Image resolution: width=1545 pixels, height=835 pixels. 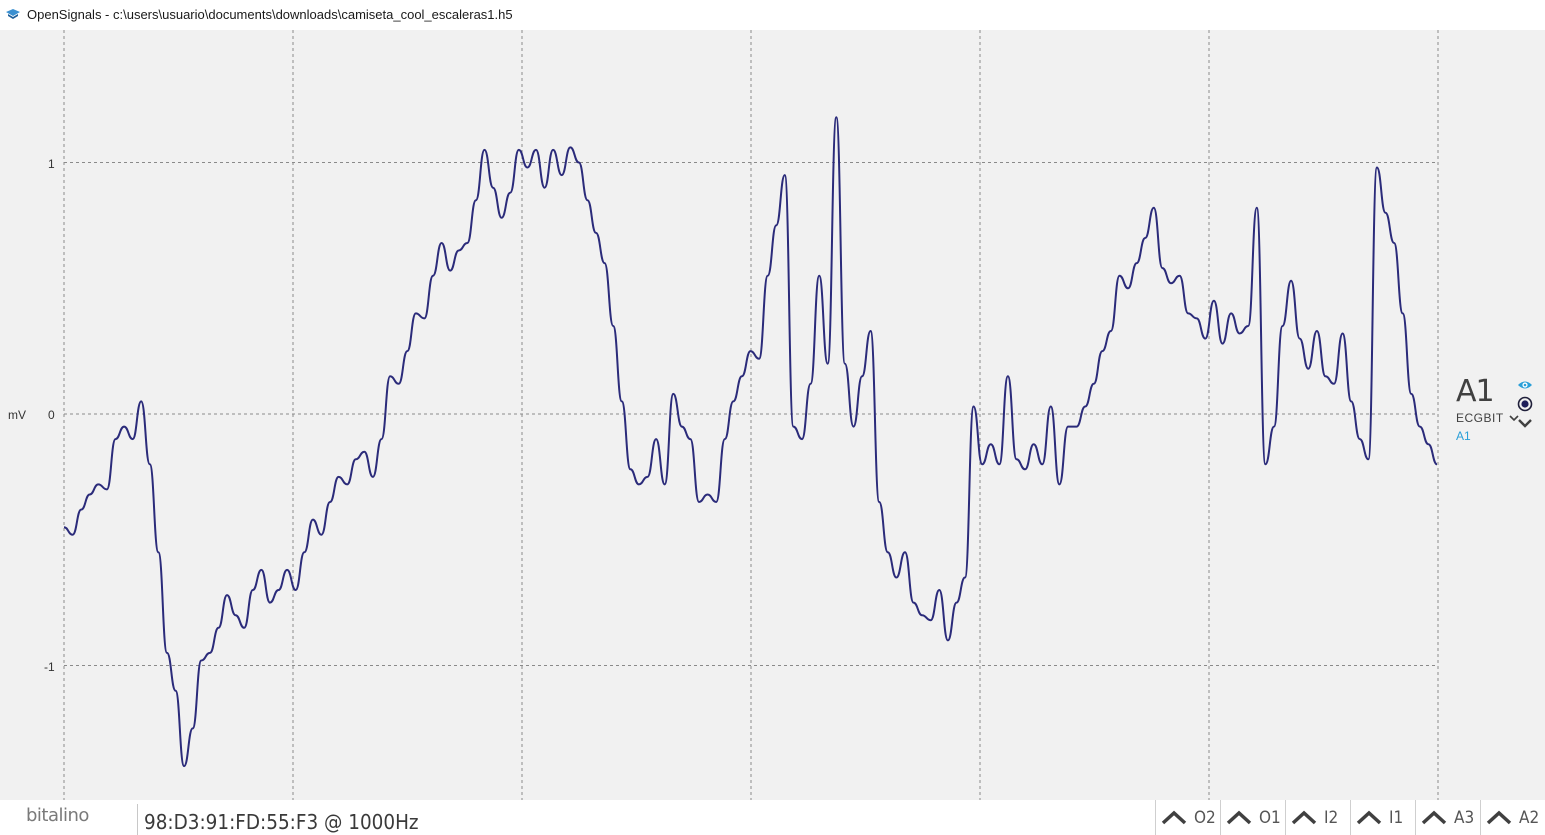 What do you see at coordinates (1525, 404) in the screenshot?
I see `record-icon` at bounding box center [1525, 404].